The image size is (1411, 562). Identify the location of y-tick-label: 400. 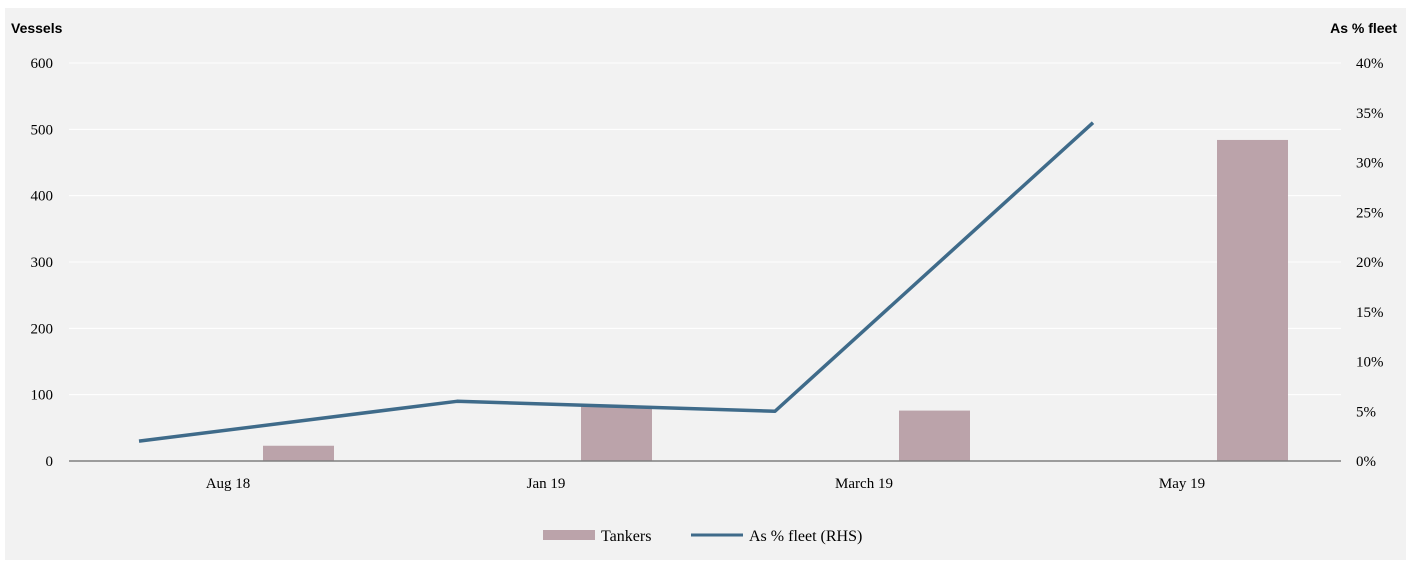
(42, 197).